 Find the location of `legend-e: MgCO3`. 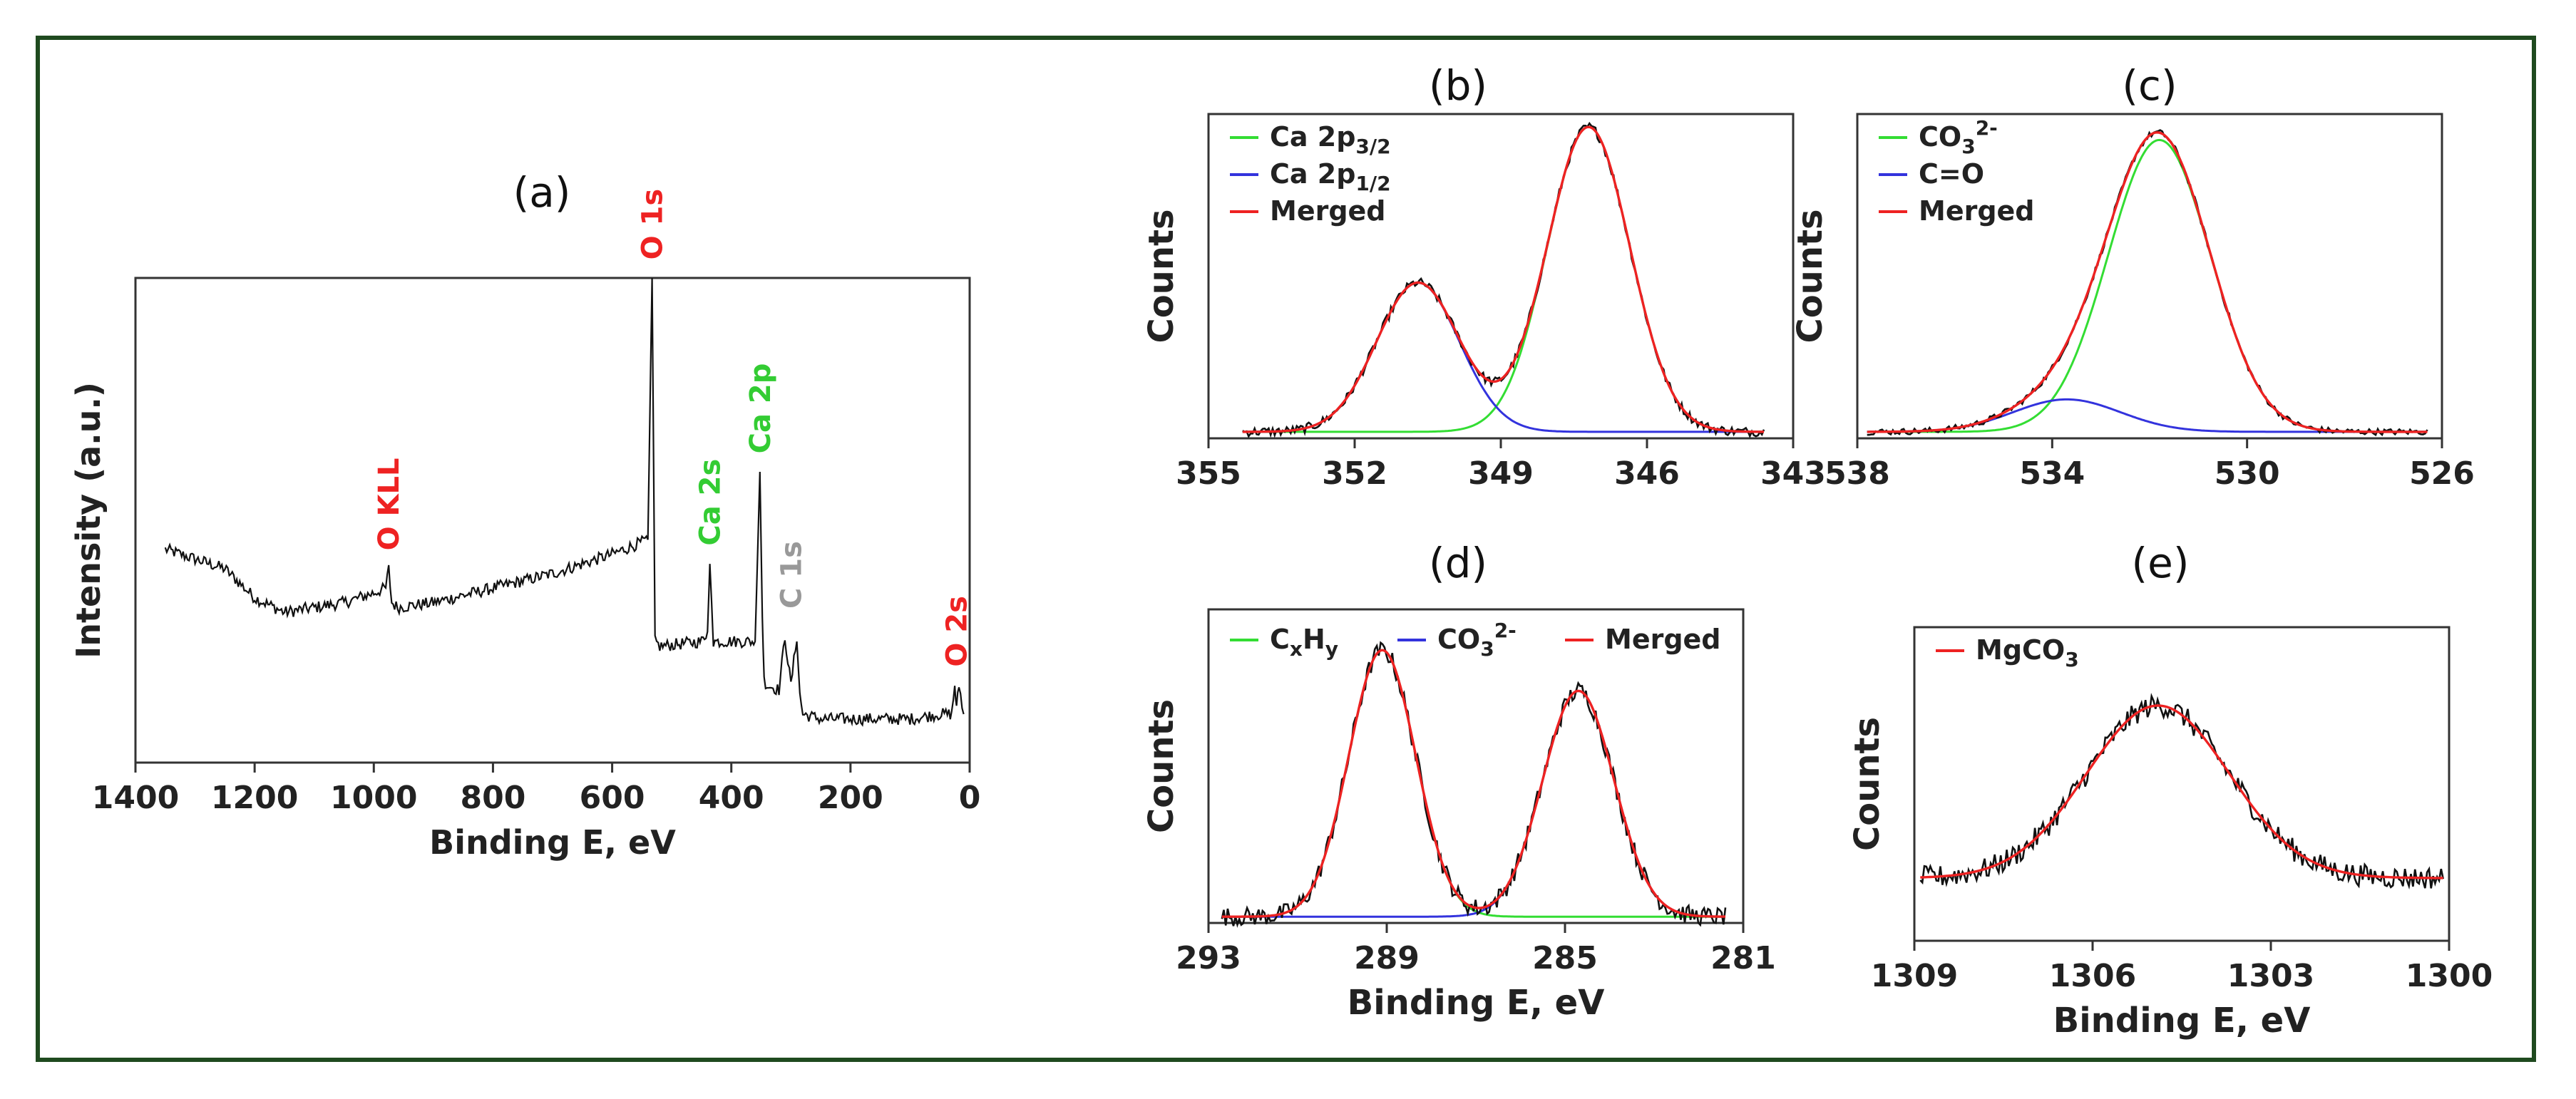

legend-e: MgCO3 is located at coordinates (2007, 652).